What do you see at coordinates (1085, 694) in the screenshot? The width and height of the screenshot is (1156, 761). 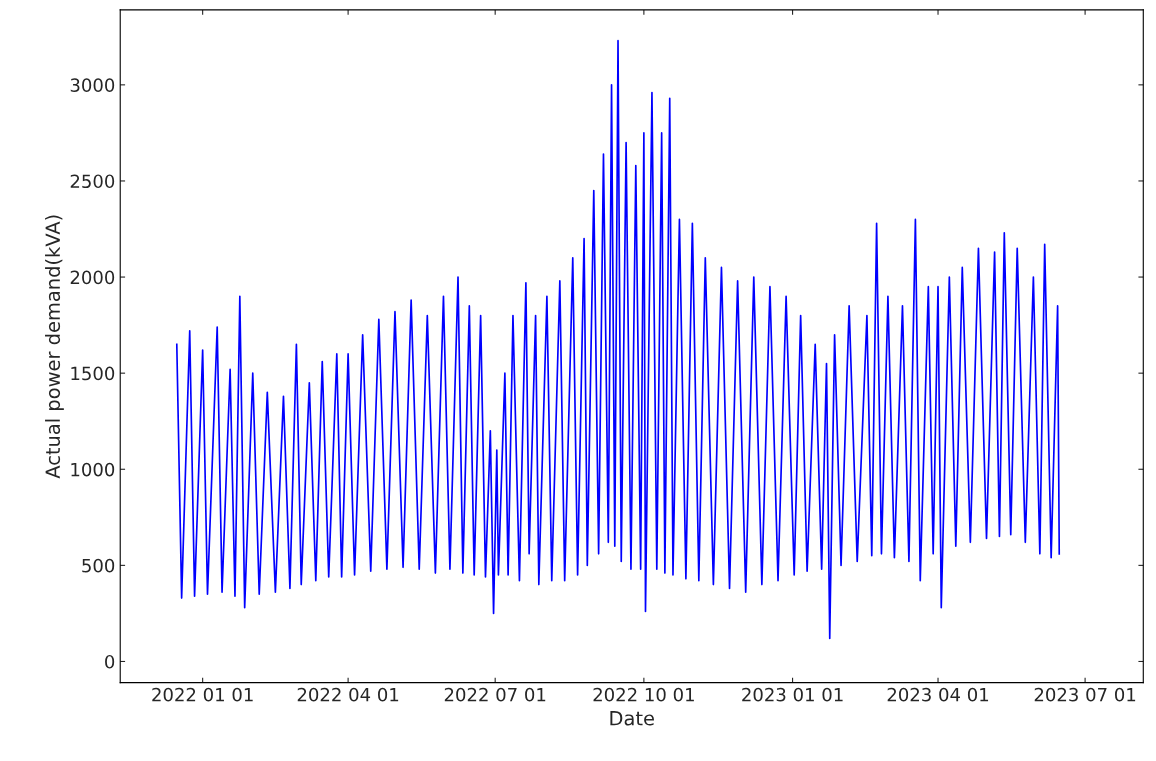 I see `x-tick-label: 2023 07 01` at bounding box center [1085, 694].